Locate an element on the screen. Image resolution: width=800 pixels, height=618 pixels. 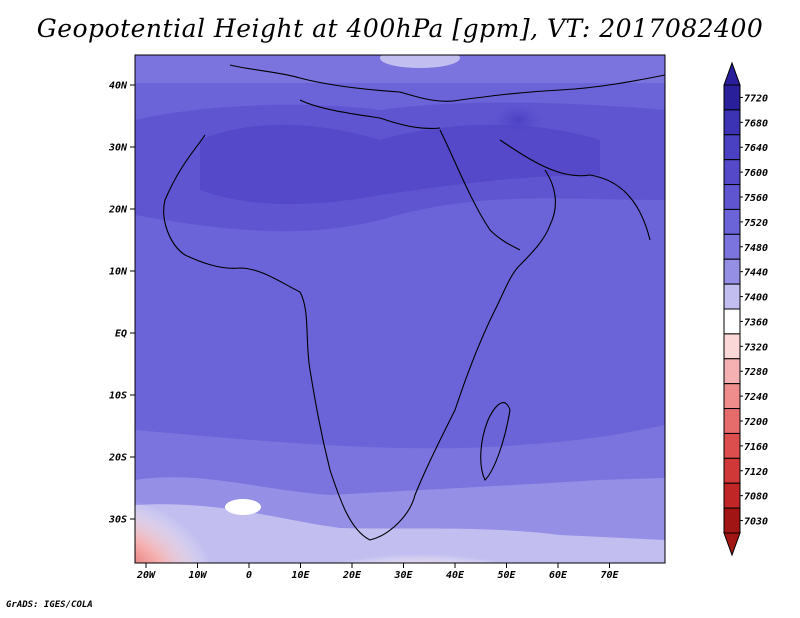
lat-tick-label: 40N is located at coordinates (118, 86).